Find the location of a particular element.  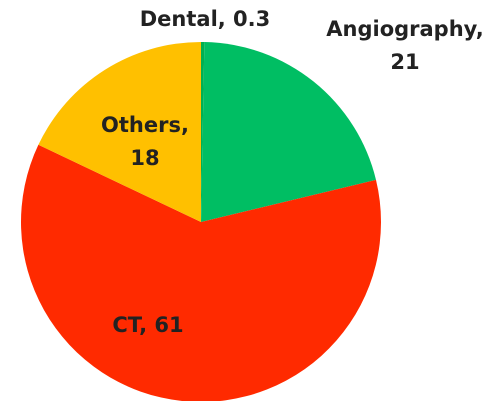

data-label: Dental, 0.3 is located at coordinates (205, 19).